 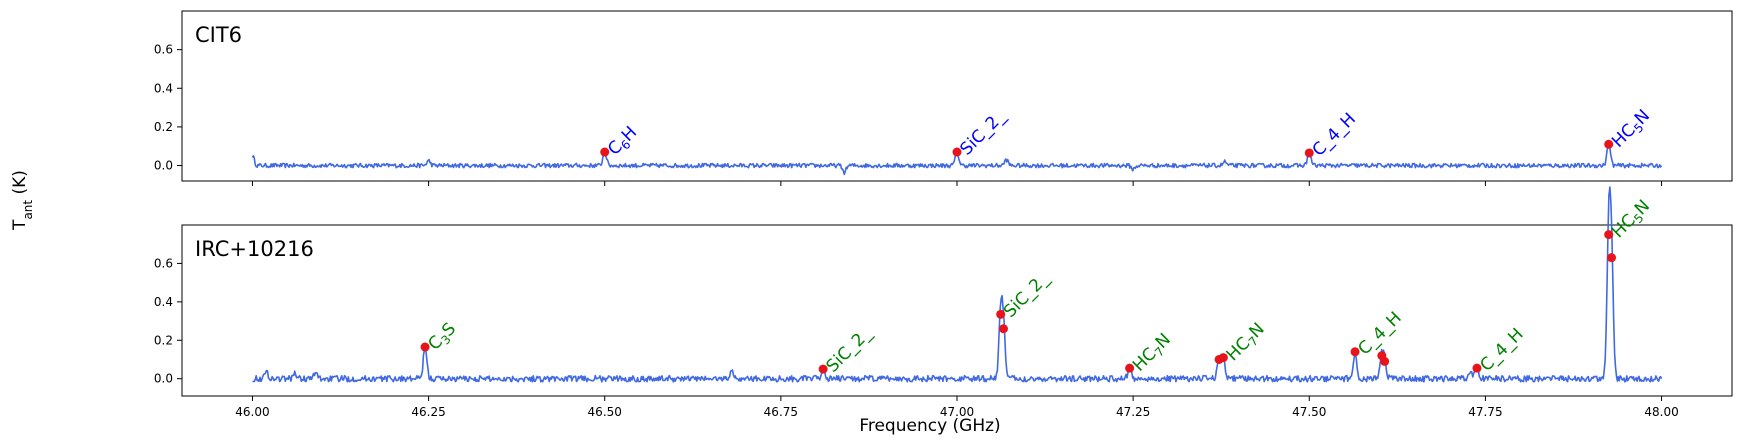 I want to click on y-axis-title-subscript: ant, so click(x=28, y=210).